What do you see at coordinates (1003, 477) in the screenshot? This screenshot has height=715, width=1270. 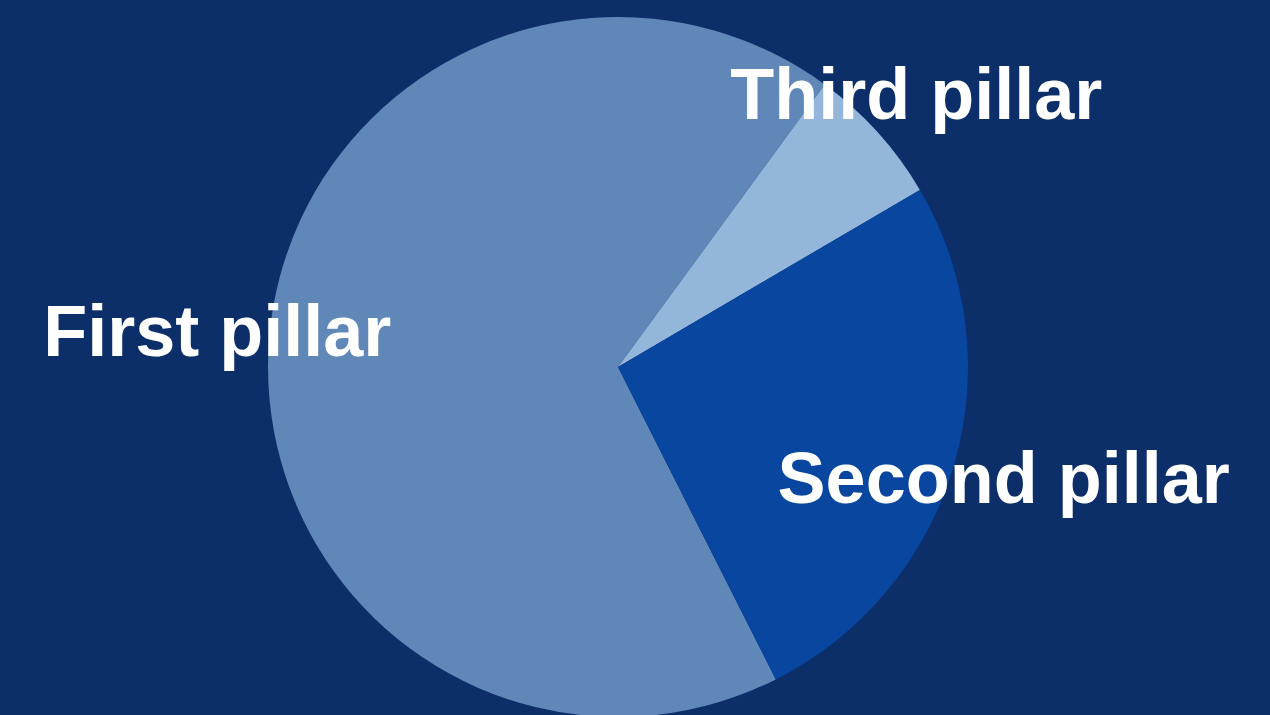 I see `slice-label: Second pillar` at bounding box center [1003, 477].